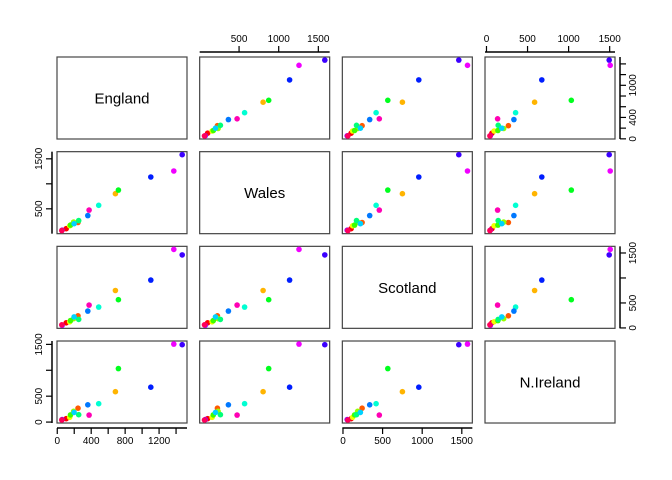 The height and width of the screenshot is (480, 672). Describe the element at coordinates (407, 287) in the screenshot. I see `panel-box-r2c2` at that location.